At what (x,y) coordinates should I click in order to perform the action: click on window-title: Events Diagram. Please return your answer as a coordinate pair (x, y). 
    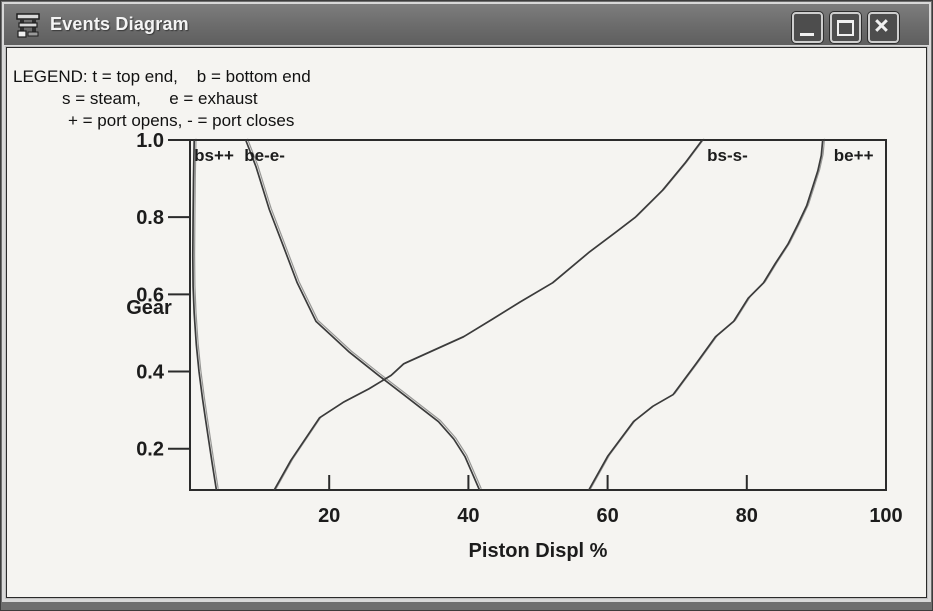
    Looking at the image, I should click on (119, 24).